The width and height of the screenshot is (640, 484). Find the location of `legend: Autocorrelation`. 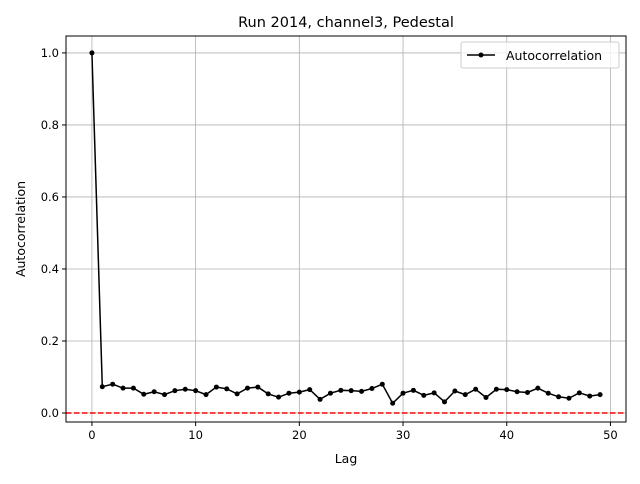

legend: Autocorrelation is located at coordinates (540, 55).